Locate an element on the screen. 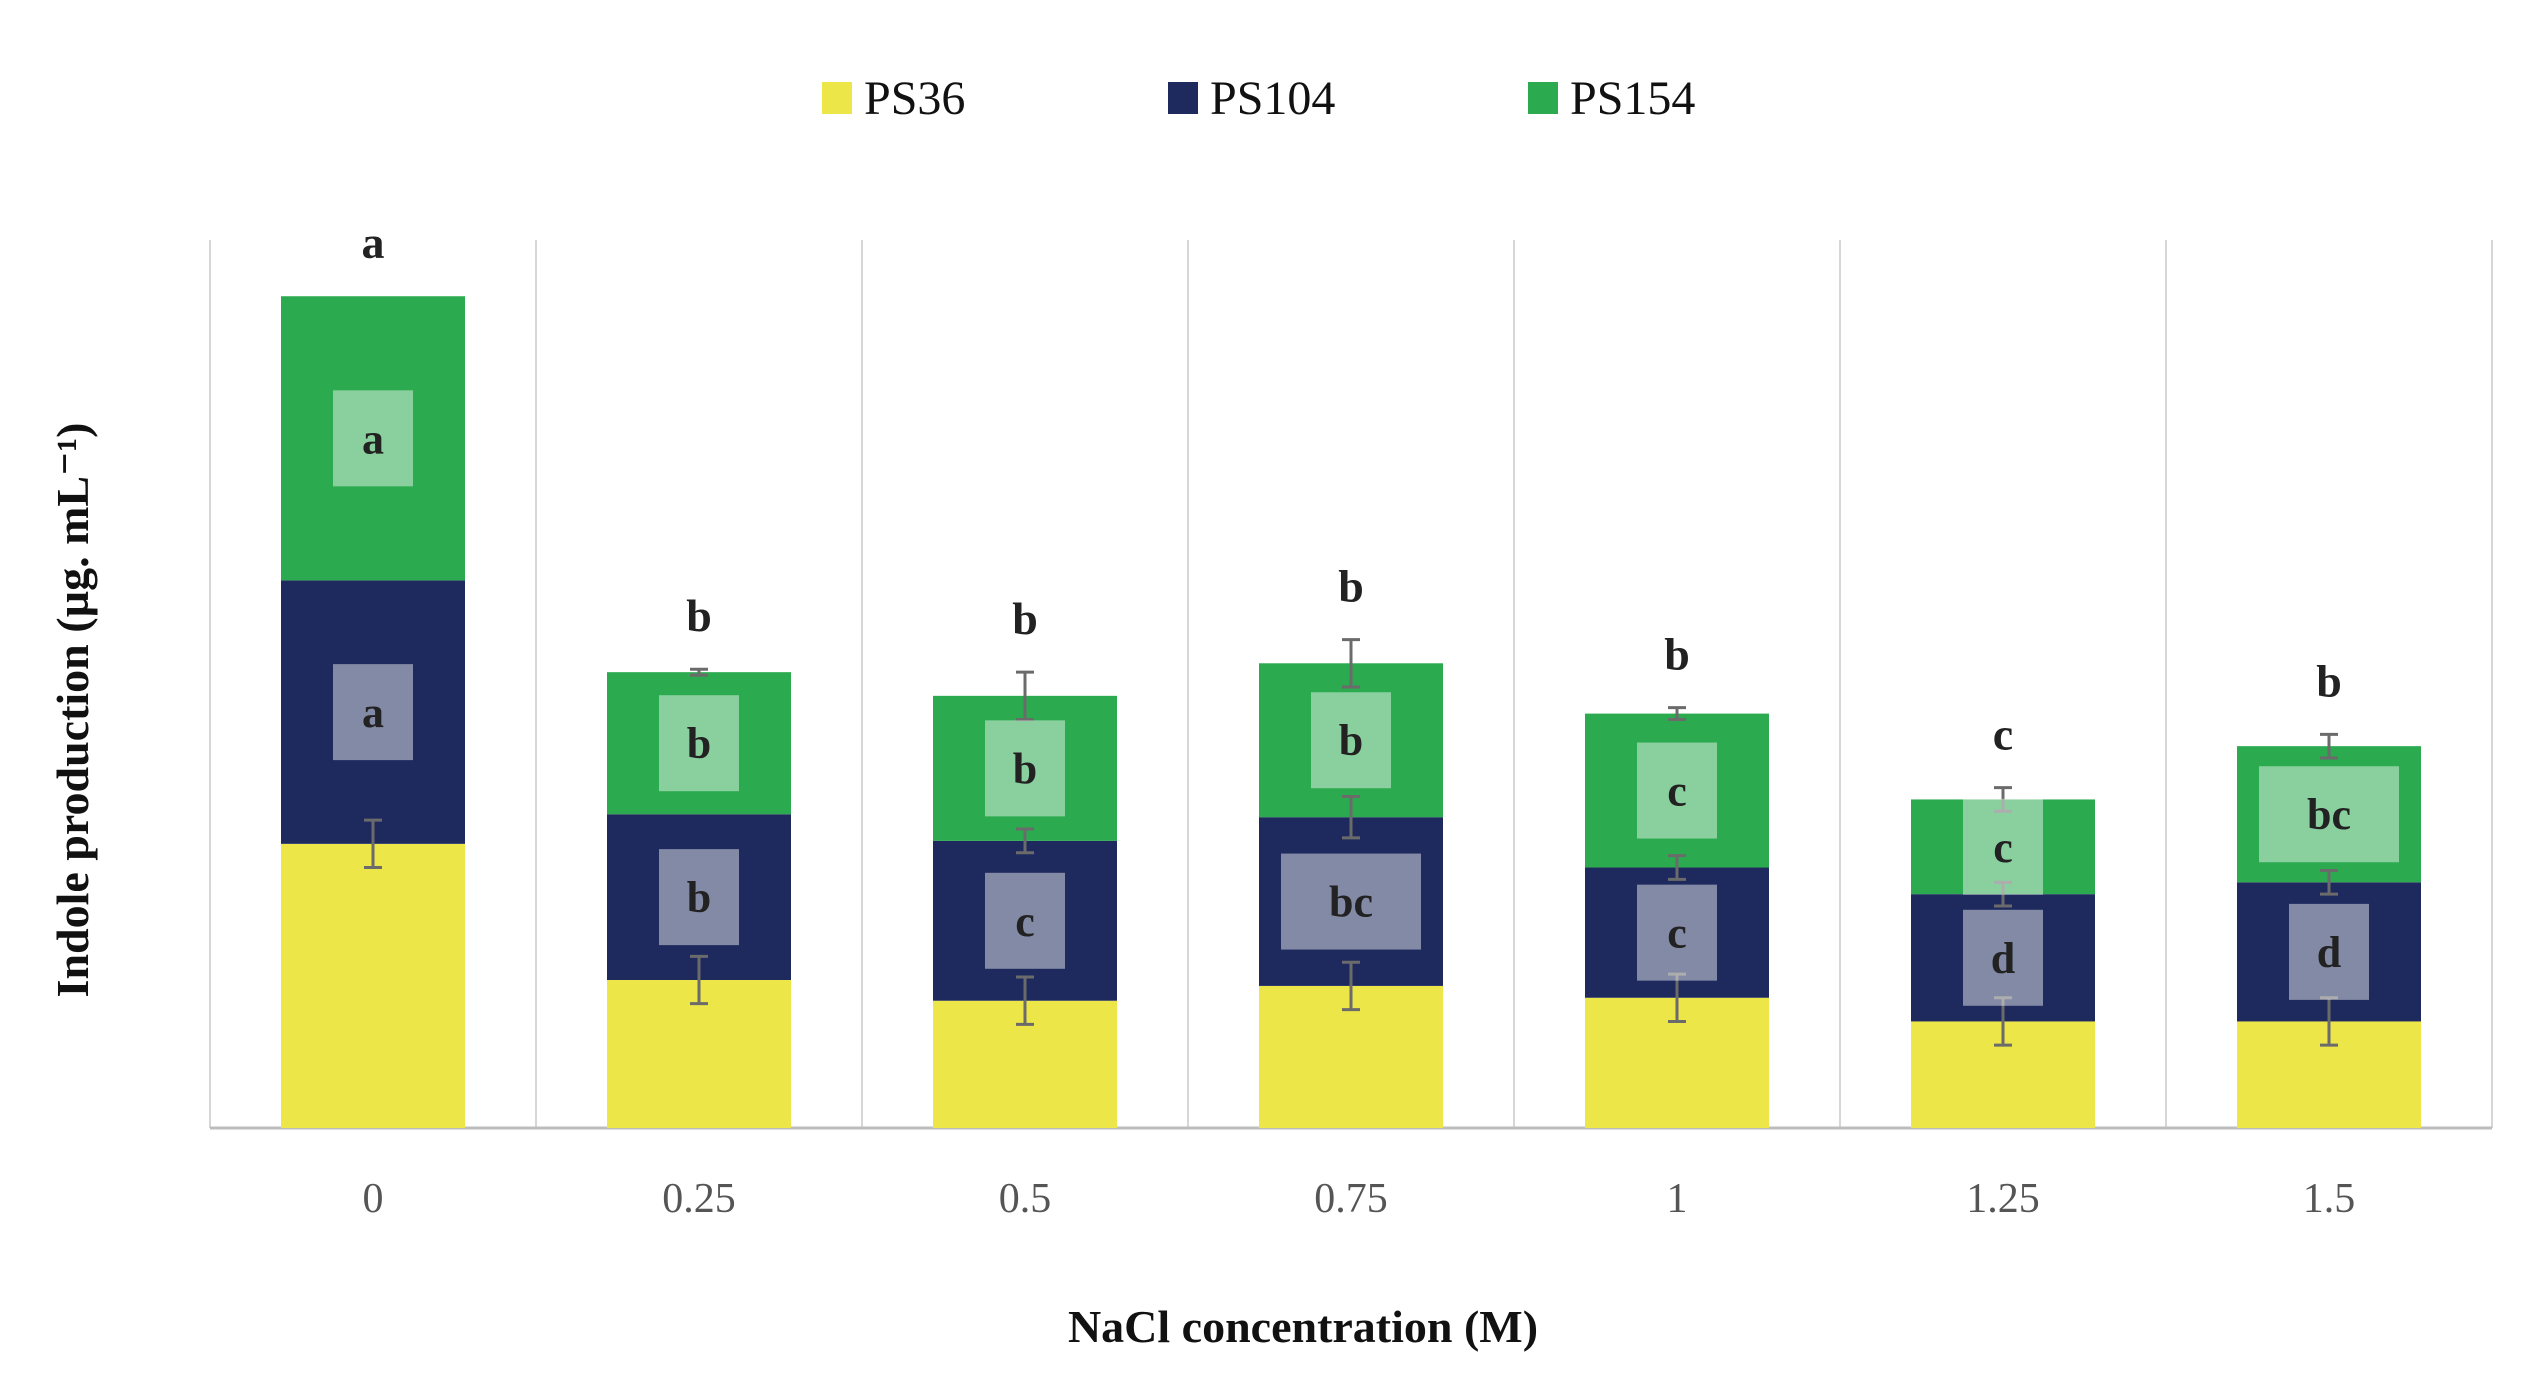 Image resolution: width=2542 pixels, height=1400 pixels. legend-swatch-ps36 is located at coordinates (837, 98).